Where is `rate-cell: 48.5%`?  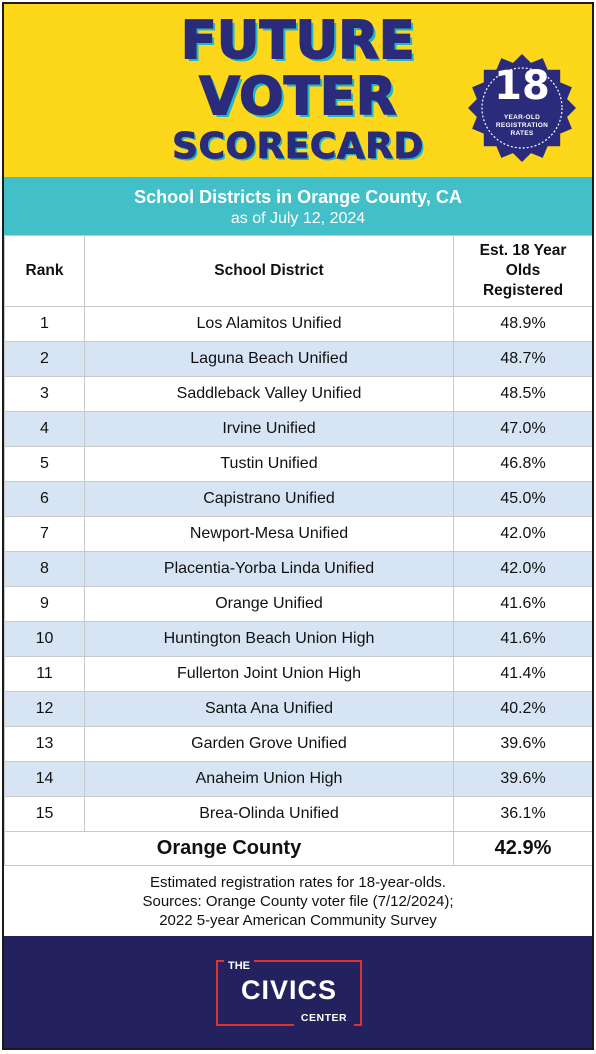
rate-cell: 48.5% is located at coordinates (522, 394).